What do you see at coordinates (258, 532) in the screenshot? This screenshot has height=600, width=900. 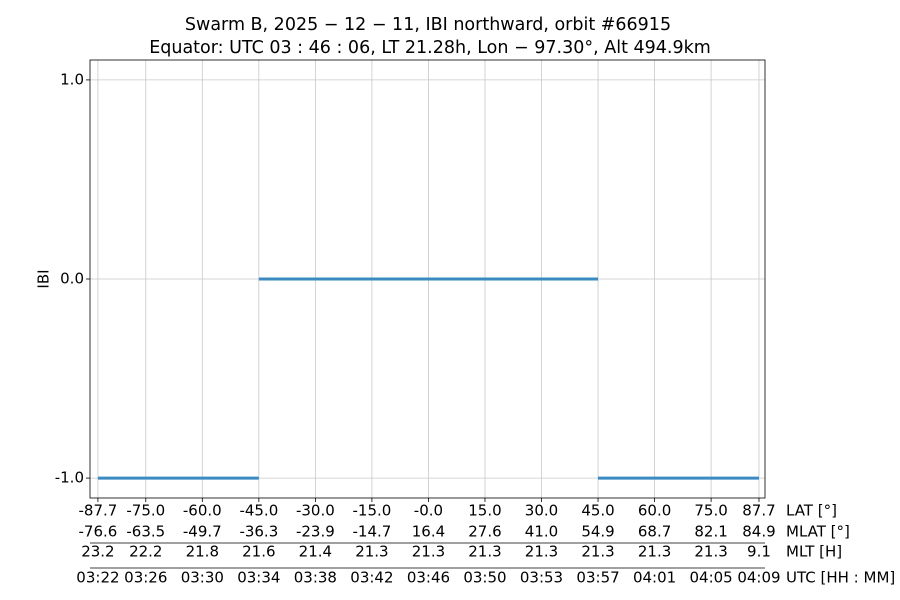 I see `x-tick-row-label: -36.3` at bounding box center [258, 532].